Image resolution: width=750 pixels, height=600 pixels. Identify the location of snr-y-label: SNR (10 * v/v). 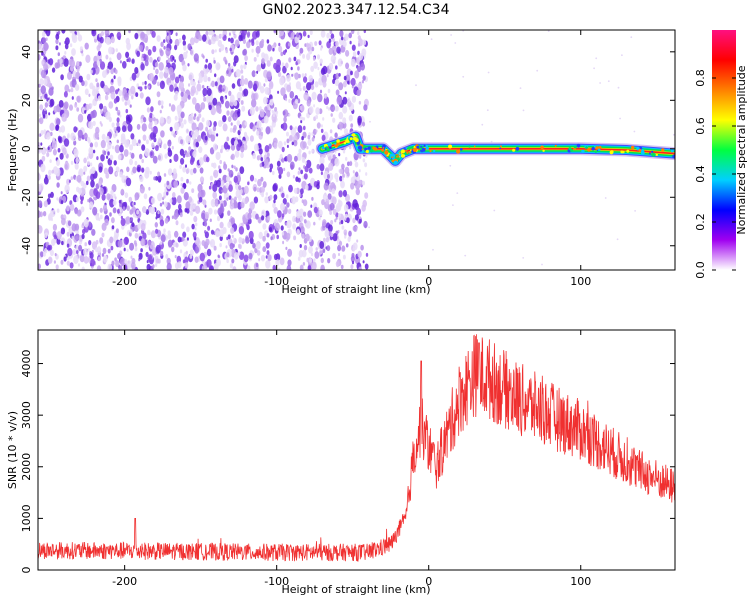
(12, 450).